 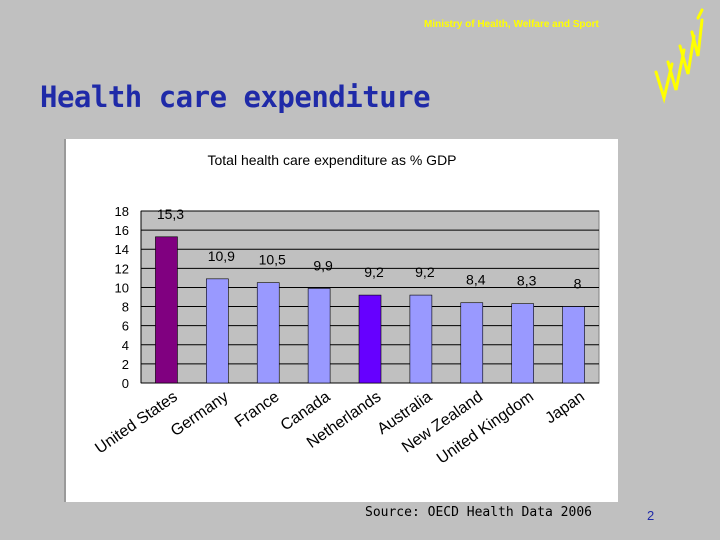 I want to click on y-tick-label: 2, so click(x=125, y=364).